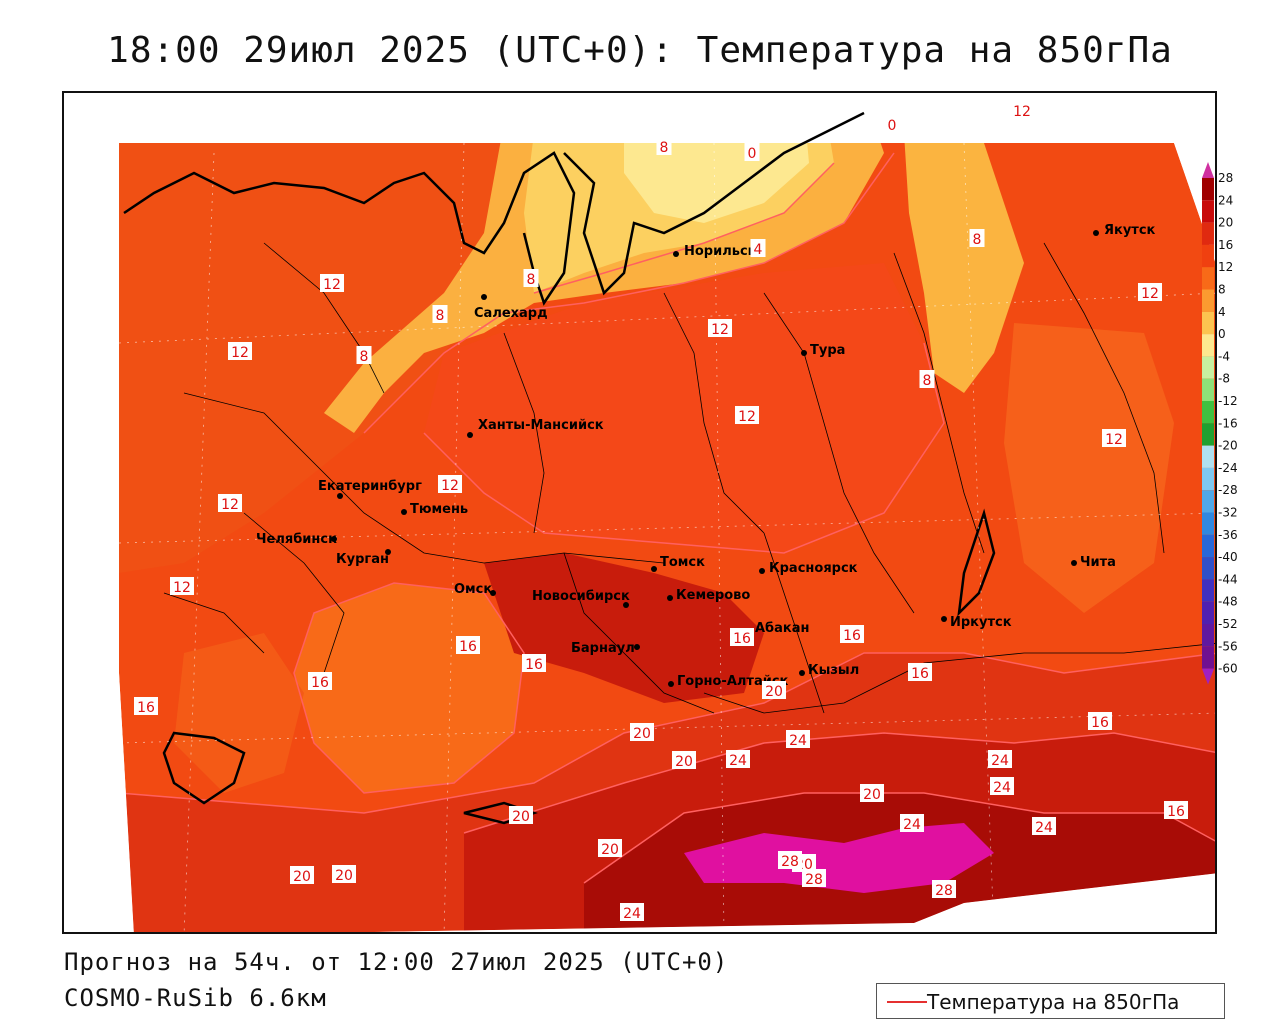 This screenshot has height=1024, width=1280. I want to click on city-kyzyl: Кызыл, so click(829, 670).